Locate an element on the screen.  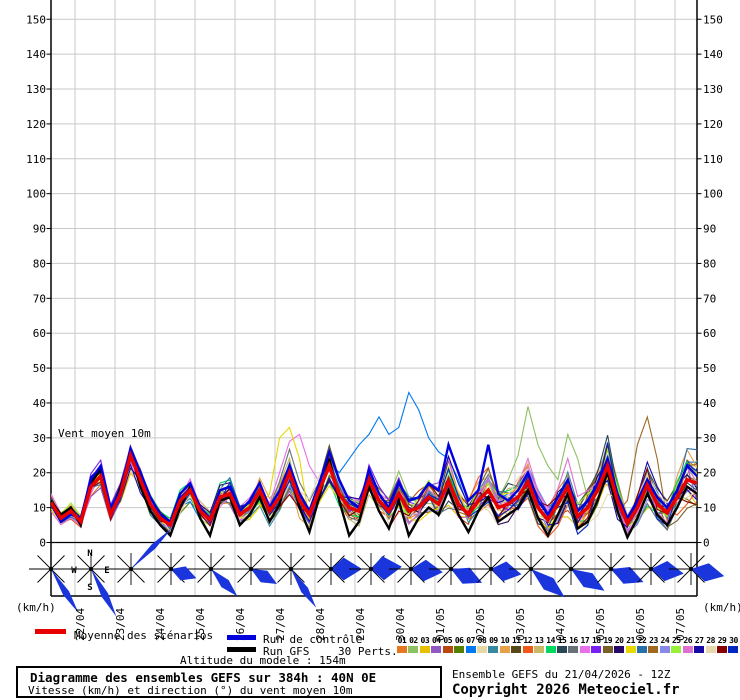
perturbation-number: 05 is located at coordinates (448, 640).